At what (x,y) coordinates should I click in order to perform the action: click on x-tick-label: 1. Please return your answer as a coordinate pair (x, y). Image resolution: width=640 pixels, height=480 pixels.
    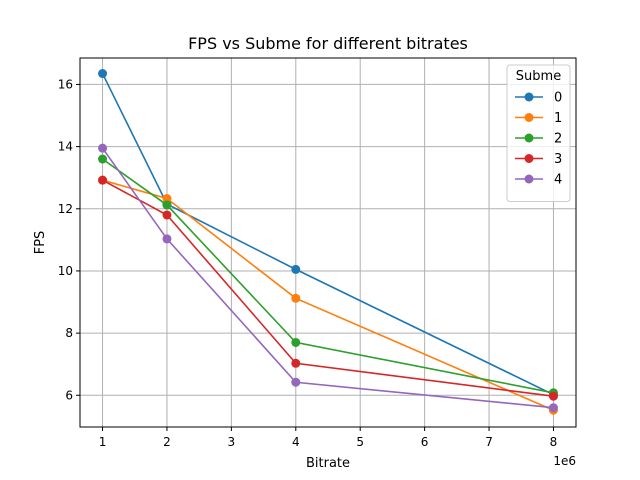
    Looking at the image, I should click on (103, 442).